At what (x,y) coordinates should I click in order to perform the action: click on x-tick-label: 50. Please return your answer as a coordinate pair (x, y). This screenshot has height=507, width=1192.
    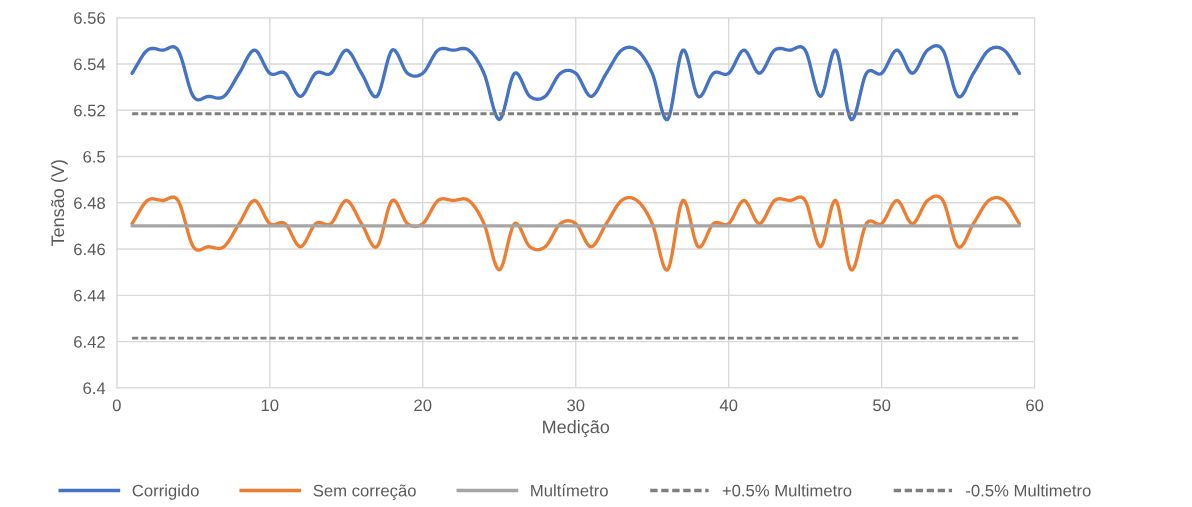
    Looking at the image, I should click on (882, 405).